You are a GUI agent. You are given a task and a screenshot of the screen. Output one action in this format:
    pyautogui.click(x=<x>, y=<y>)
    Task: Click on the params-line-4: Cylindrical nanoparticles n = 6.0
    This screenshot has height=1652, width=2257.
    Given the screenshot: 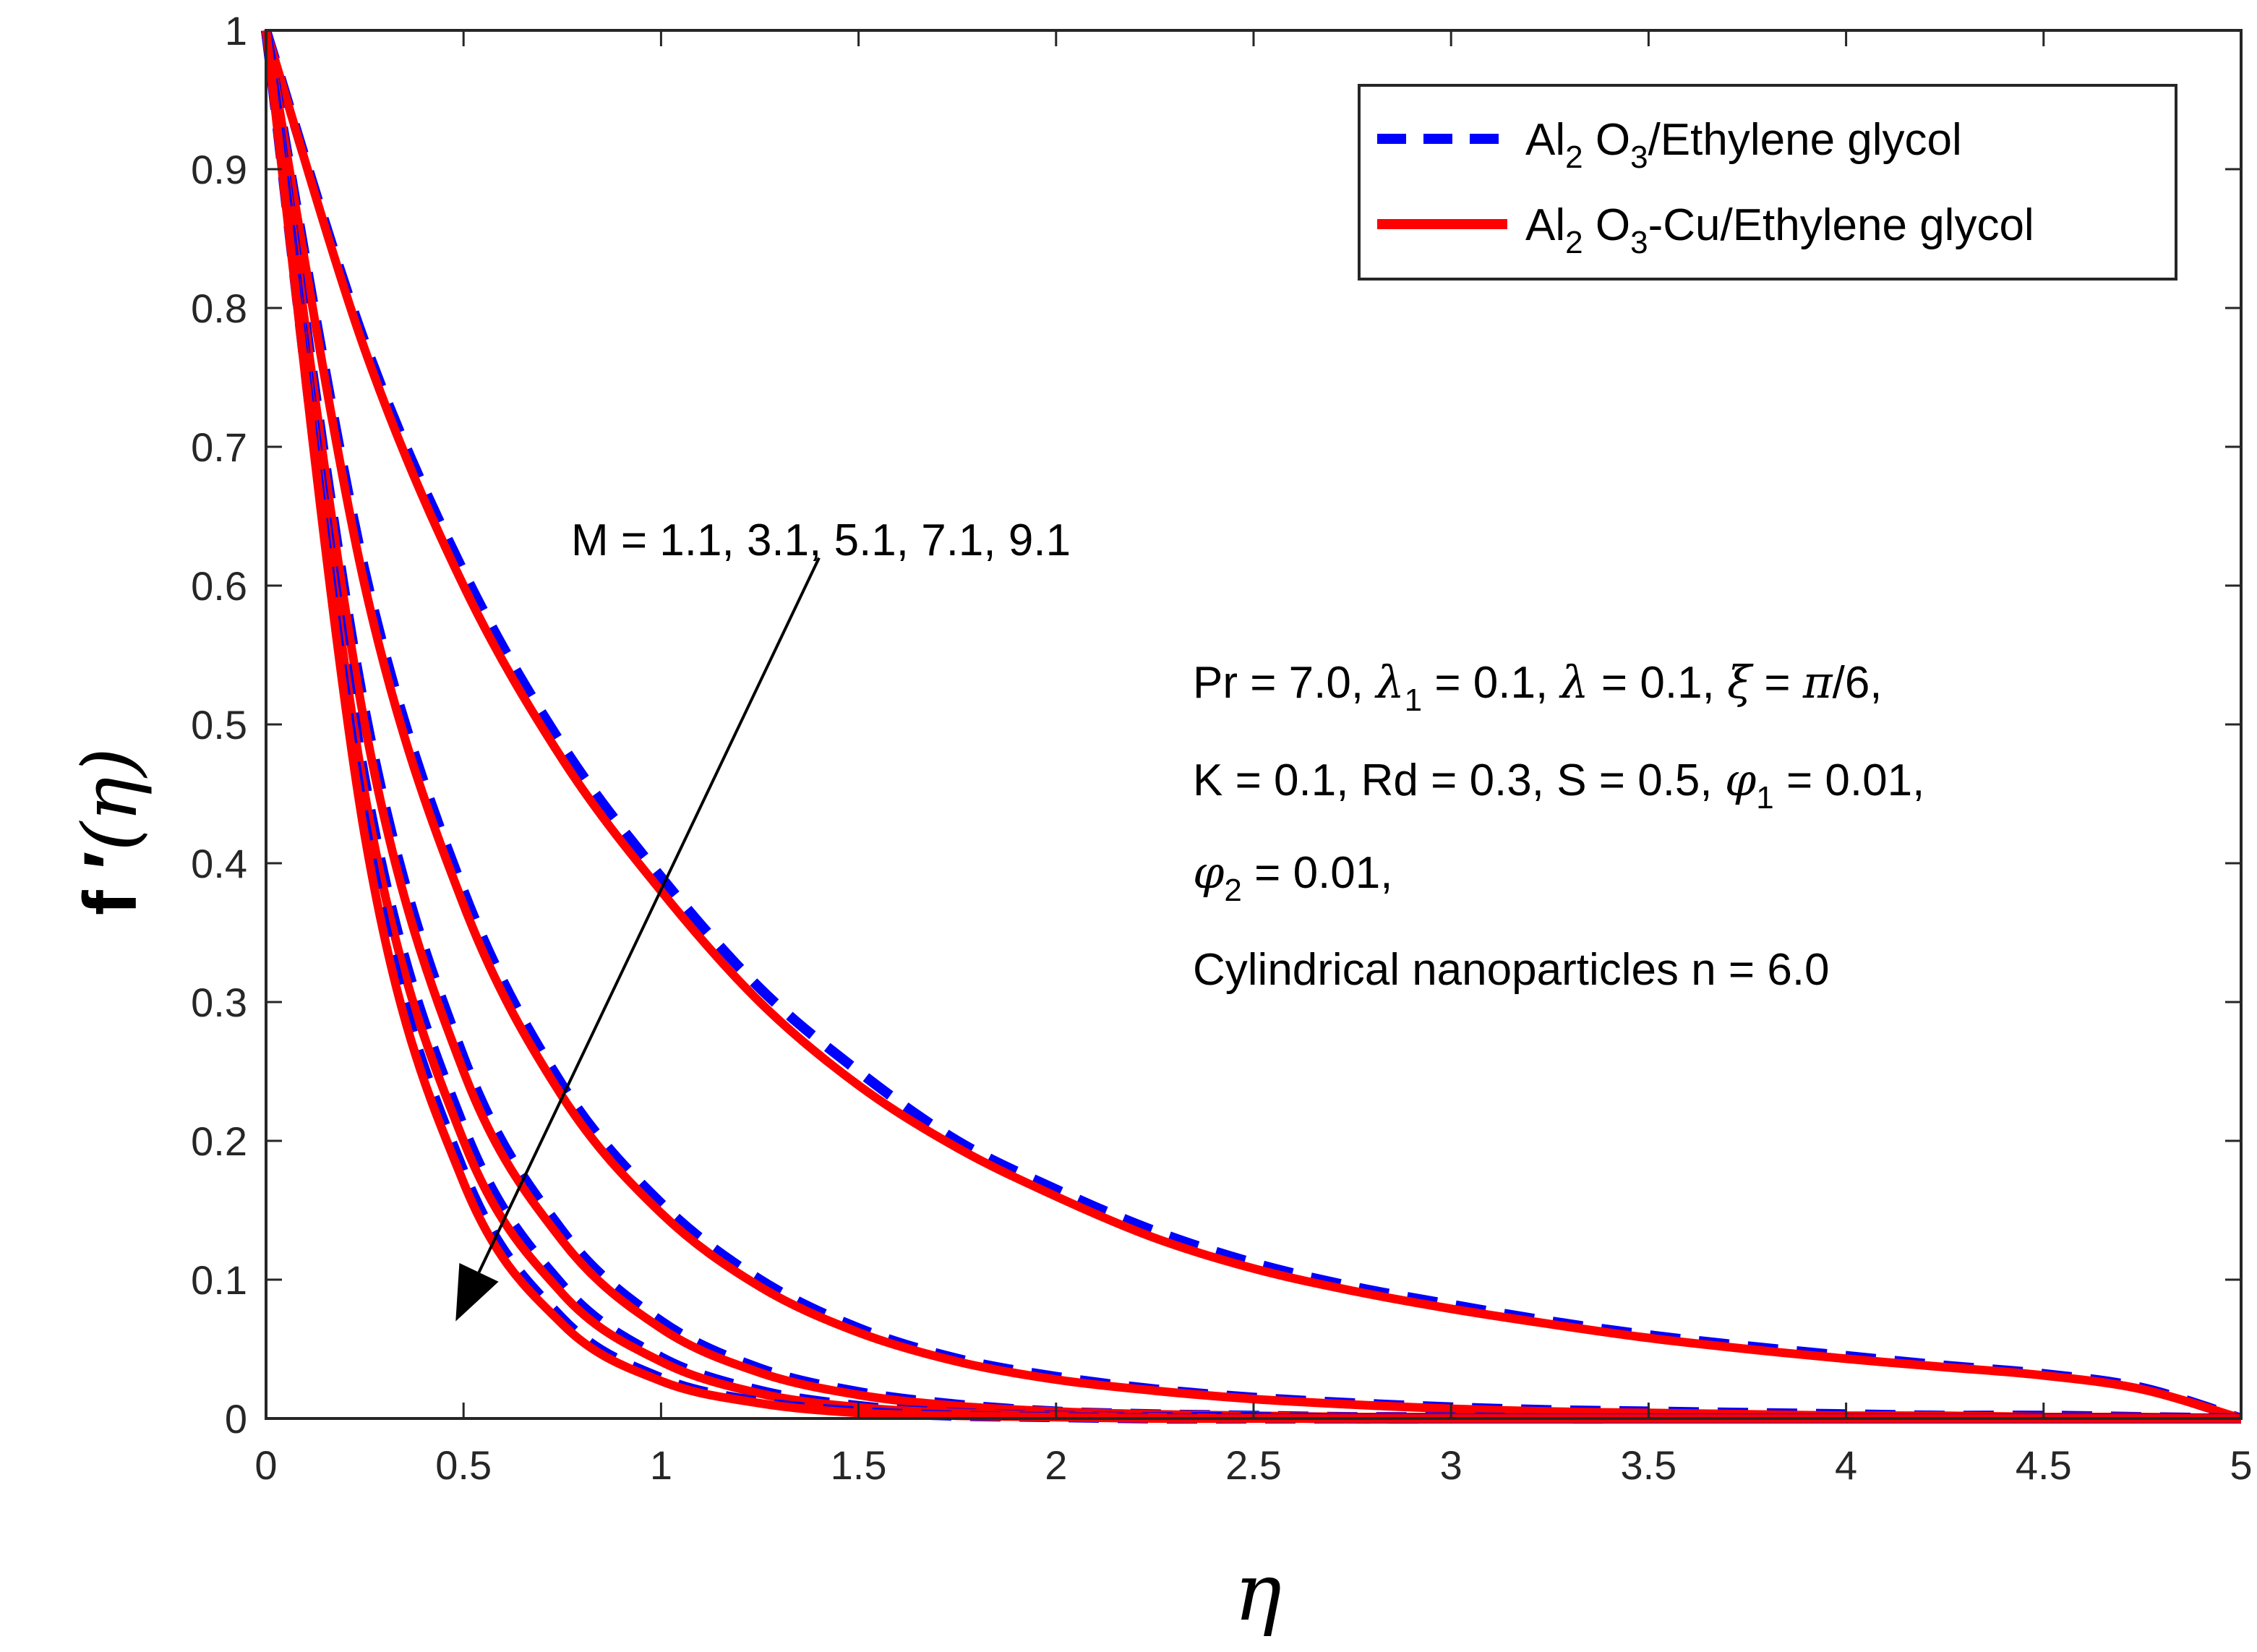 What is the action you would take?
    pyautogui.click(x=1511, y=970)
    